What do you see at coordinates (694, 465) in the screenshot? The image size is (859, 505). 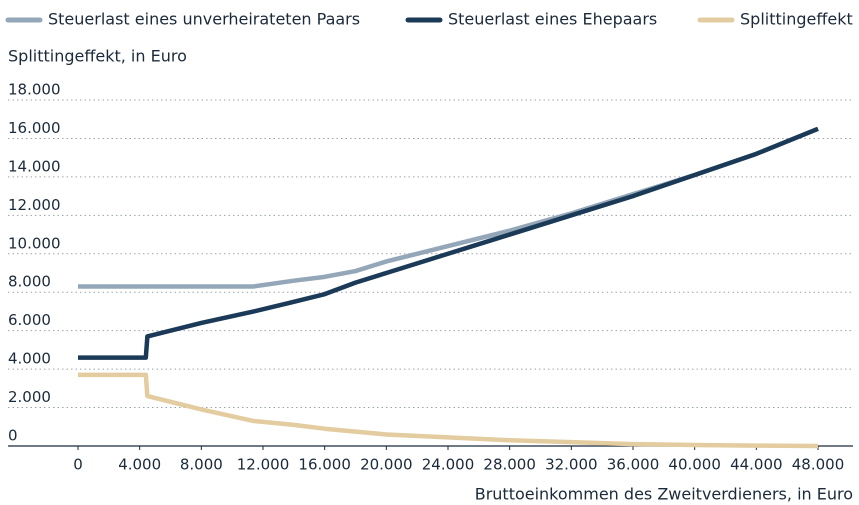 I see `x-tick-label: 40.000` at bounding box center [694, 465].